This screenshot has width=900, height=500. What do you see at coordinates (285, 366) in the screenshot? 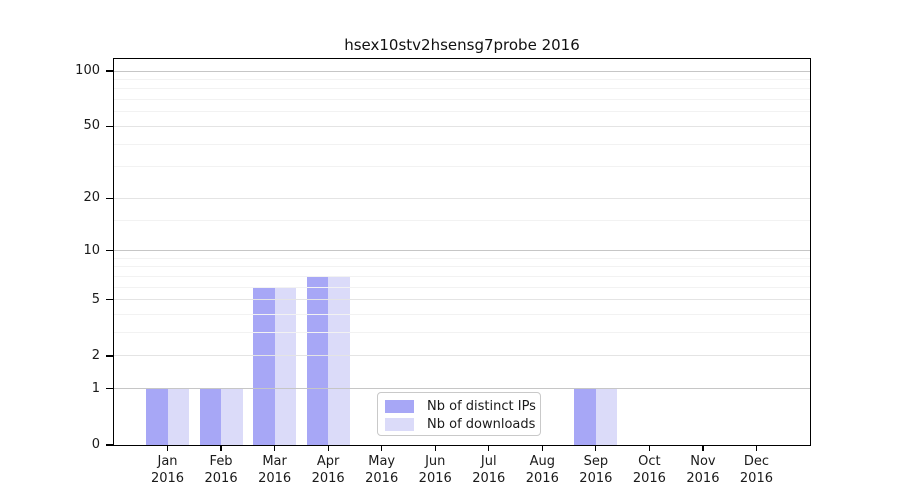
I see `bar-mar-downloads` at bounding box center [285, 366].